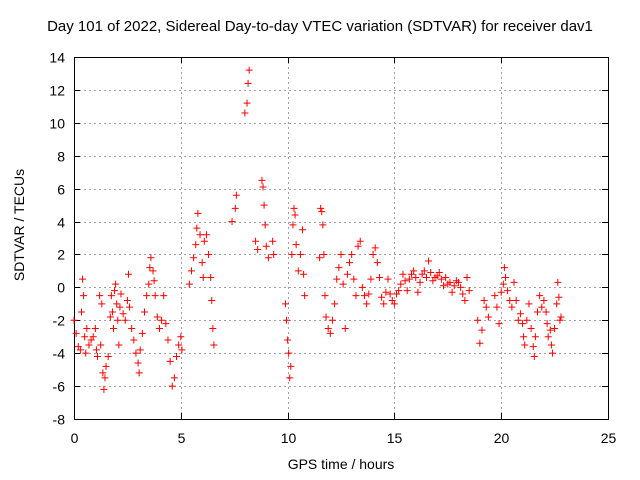 The width and height of the screenshot is (640, 480). What do you see at coordinates (59, 354) in the screenshot?
I see `y-tick-label: -4` at bounding box center [59, 354].